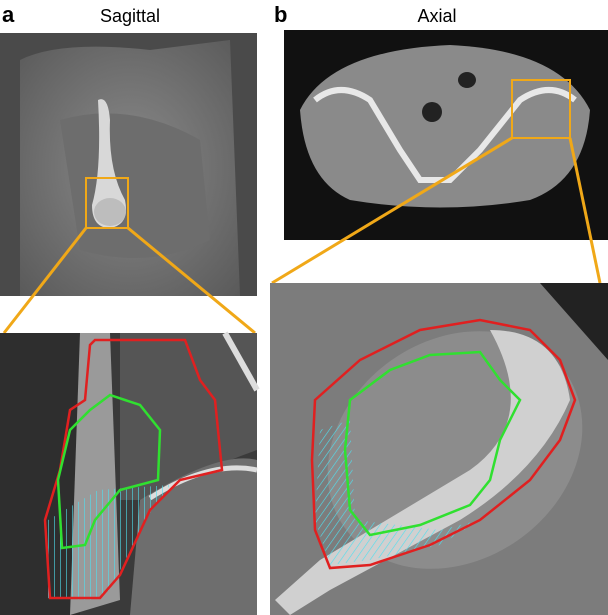  What do you see at coordinates (436, 16) in the screenshot?
I see `panel-title: Axial` at bounding box center [436, 16].